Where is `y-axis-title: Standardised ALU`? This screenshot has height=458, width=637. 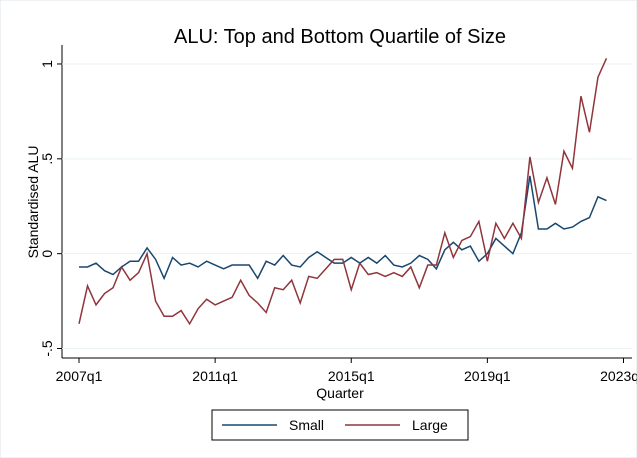
y-axis-title: Standardised ALU is located at coordinates (33, 202).